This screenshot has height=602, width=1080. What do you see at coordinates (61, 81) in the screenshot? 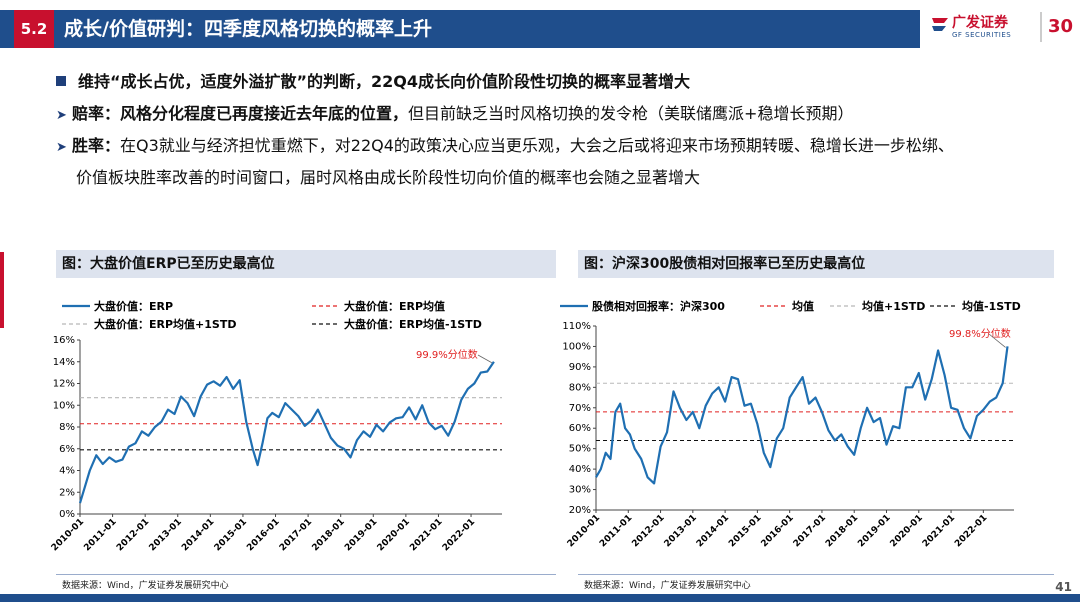
I see `square-bullet-icon` at bounding box center [61, 81].